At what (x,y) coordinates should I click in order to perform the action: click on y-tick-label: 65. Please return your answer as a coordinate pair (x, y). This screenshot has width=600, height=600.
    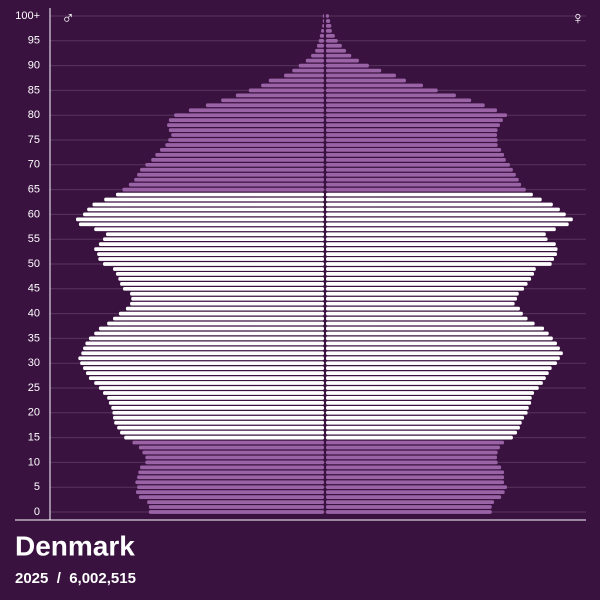
    Looking at the image, I should click on (34, 190).